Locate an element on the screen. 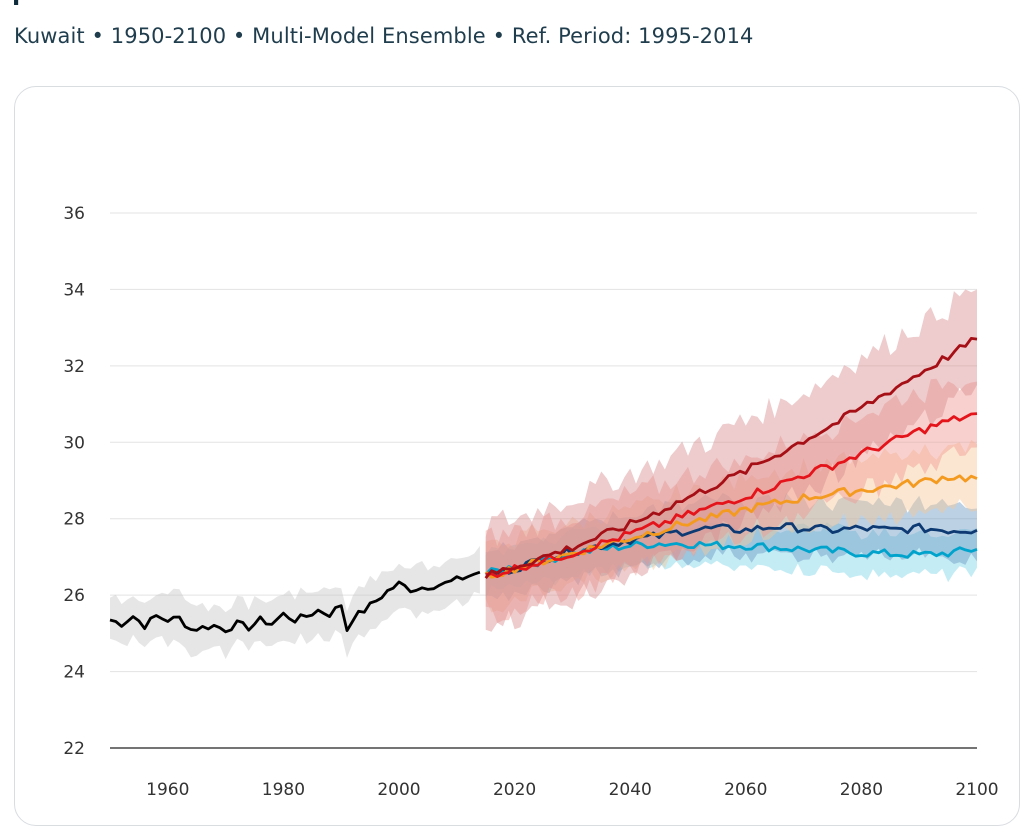 This screenshot has height=827, width=1024. page-title-partial: I is located at coordinates (16, 5).